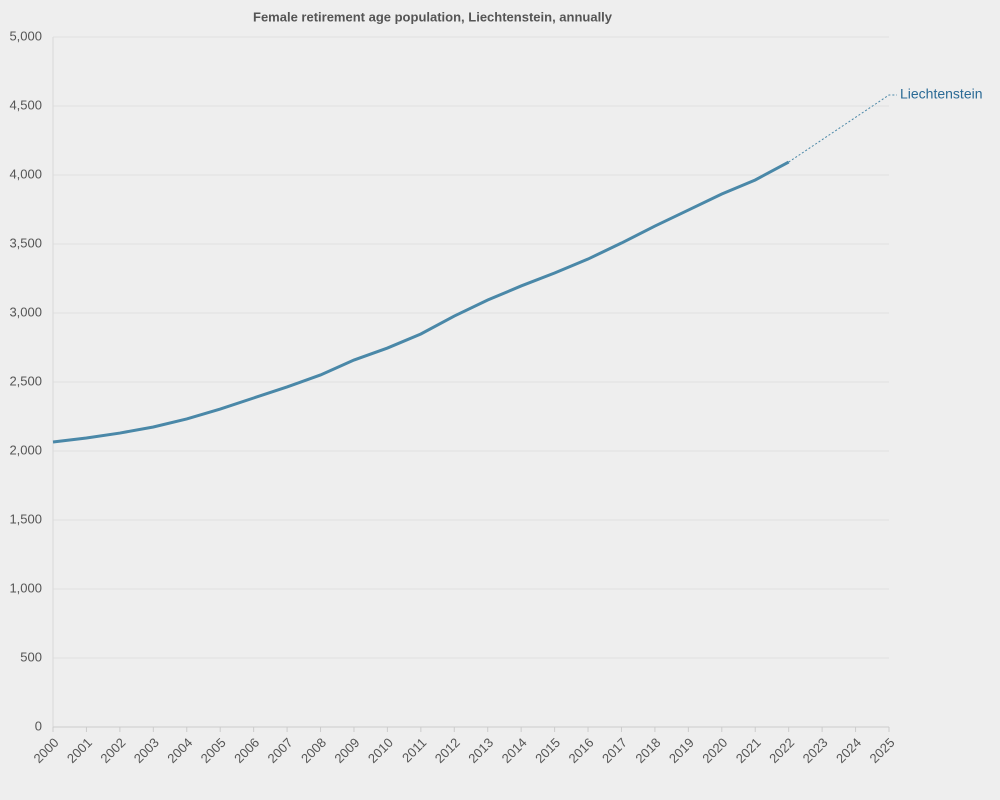 This screenshot has height=800, width=1000. I want to click on y-tick-label: 5,000, so click(25, 35).